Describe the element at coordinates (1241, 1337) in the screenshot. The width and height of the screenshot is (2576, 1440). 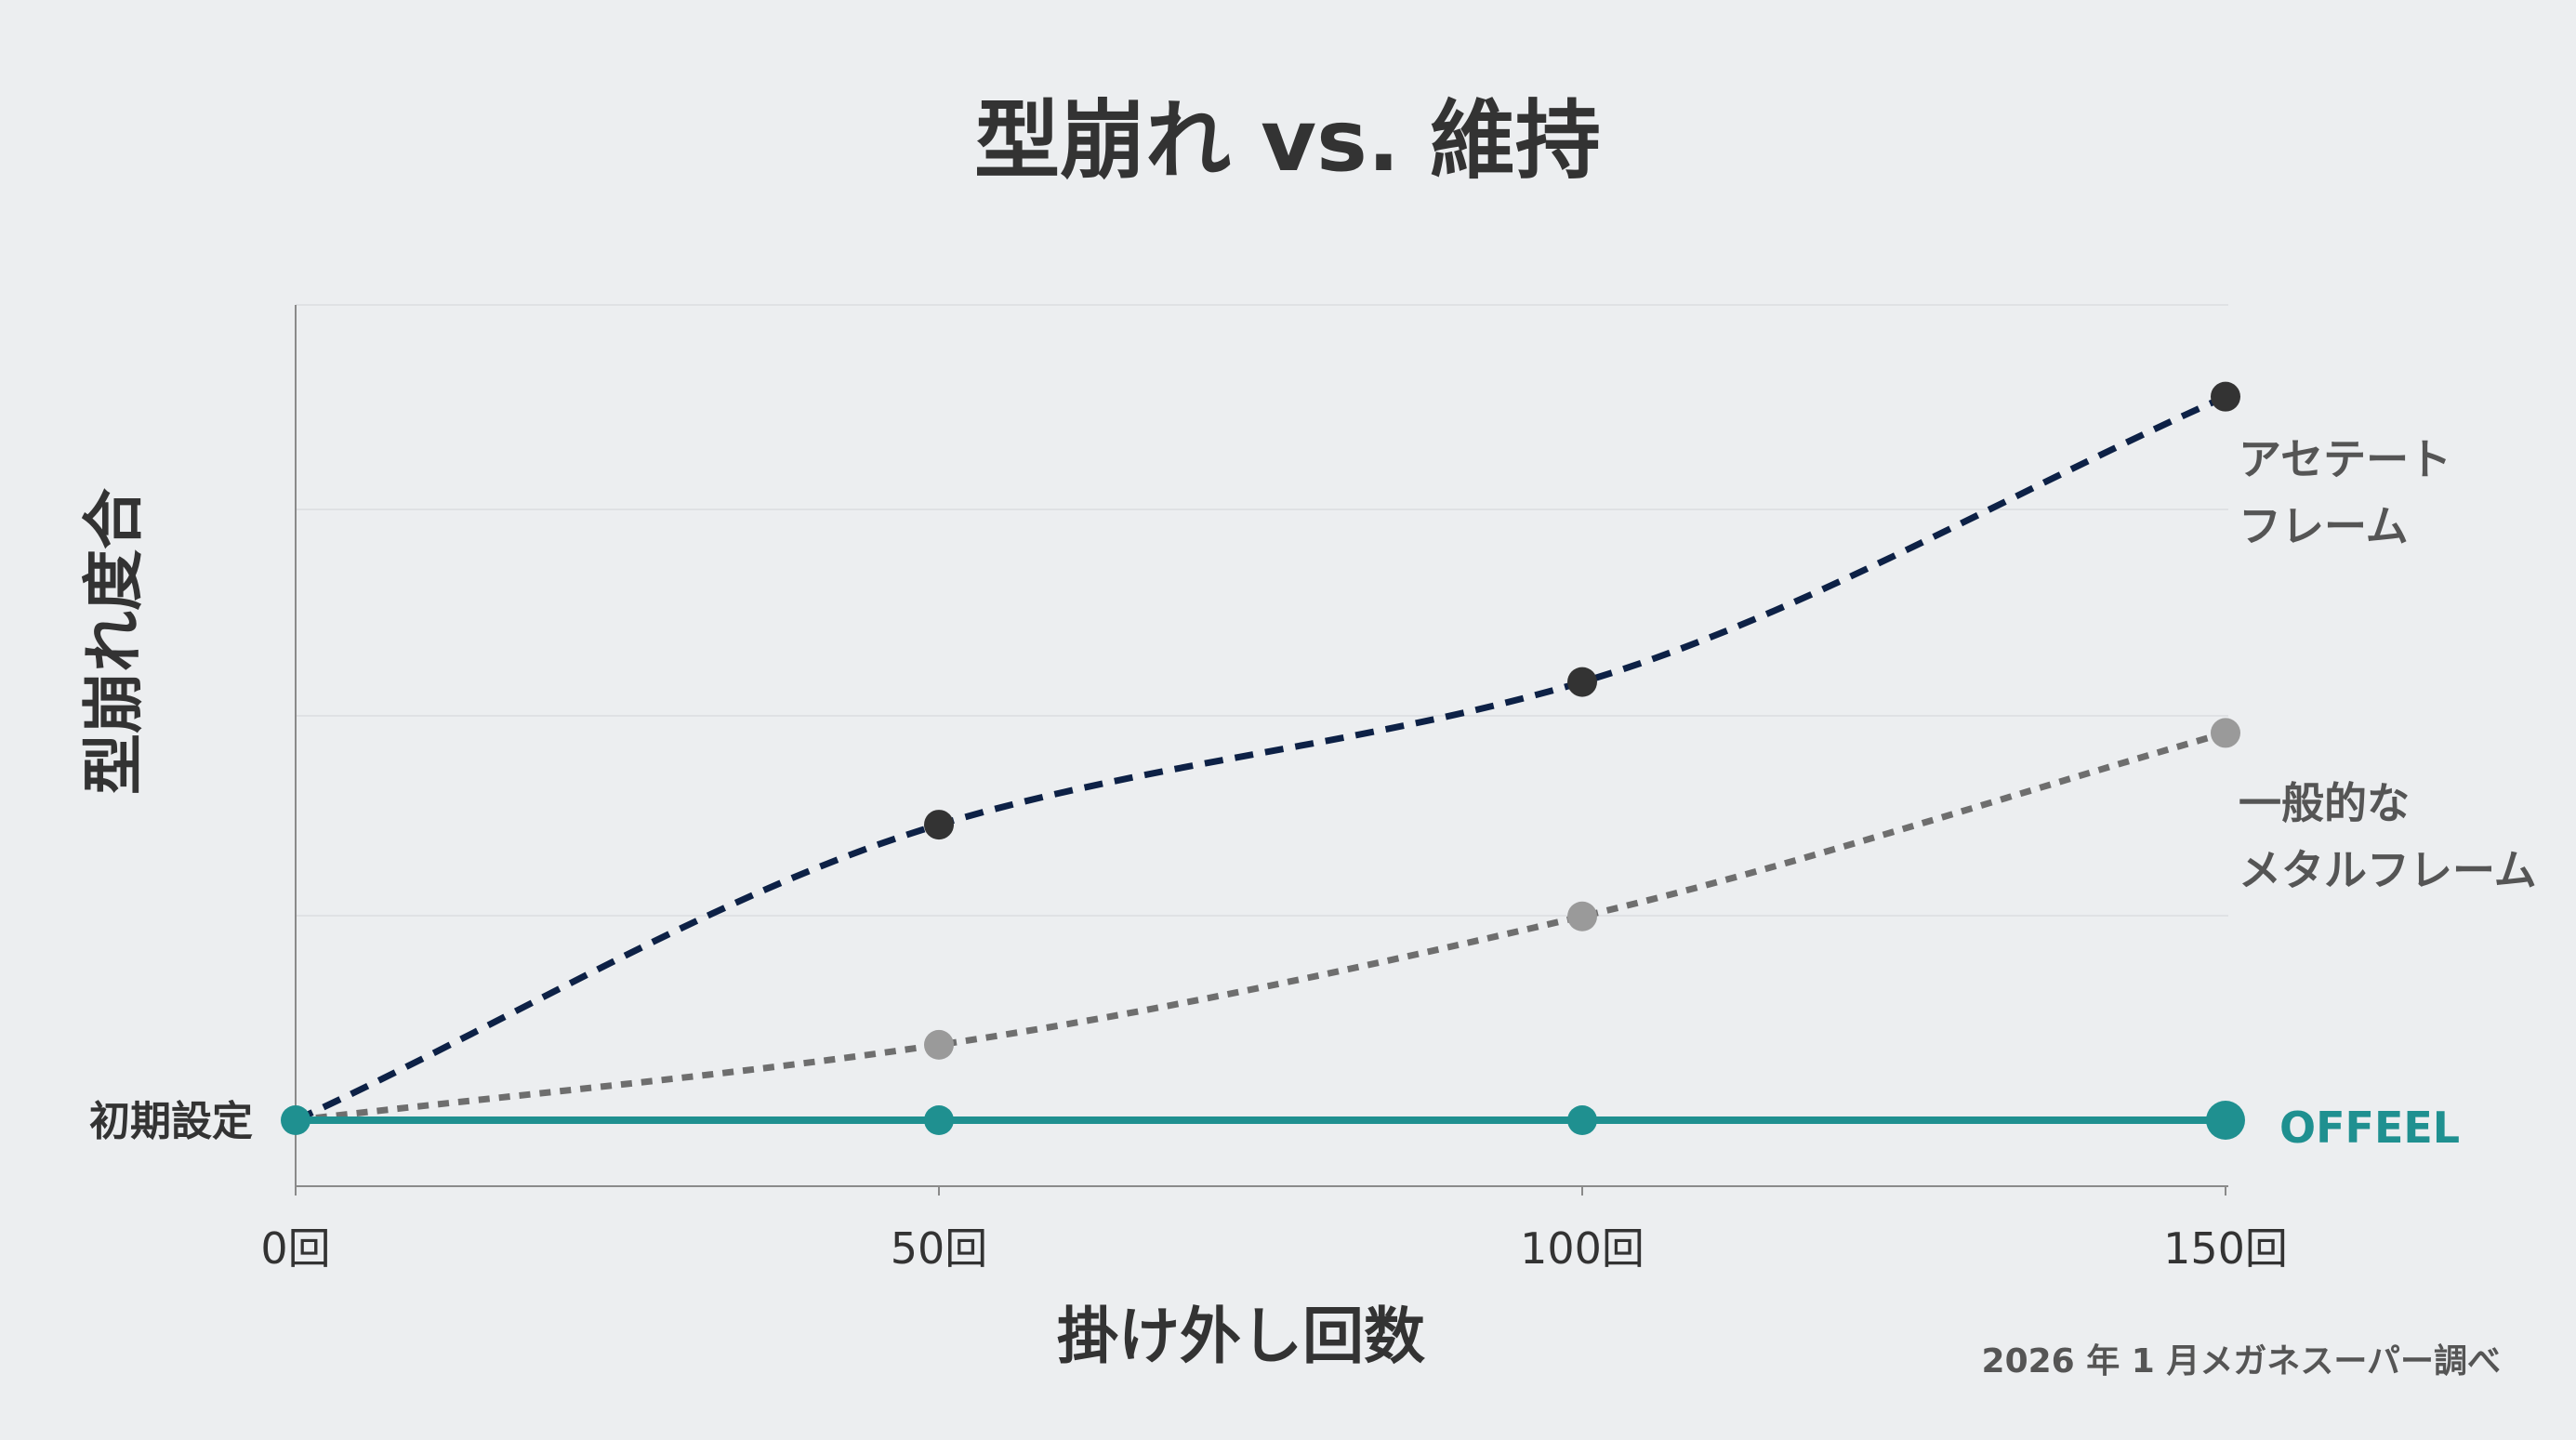
I see `x-axis-label: 掛け外し回数` at that location.